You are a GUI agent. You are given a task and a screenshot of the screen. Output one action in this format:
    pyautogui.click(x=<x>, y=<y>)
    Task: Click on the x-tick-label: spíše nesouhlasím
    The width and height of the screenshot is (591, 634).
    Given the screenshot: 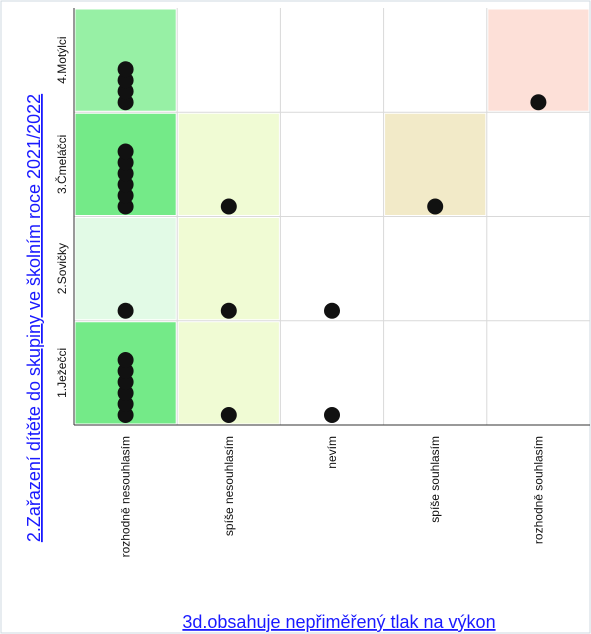 What is the action you would take?
    pyautogui.click(x=229, y=486)
    